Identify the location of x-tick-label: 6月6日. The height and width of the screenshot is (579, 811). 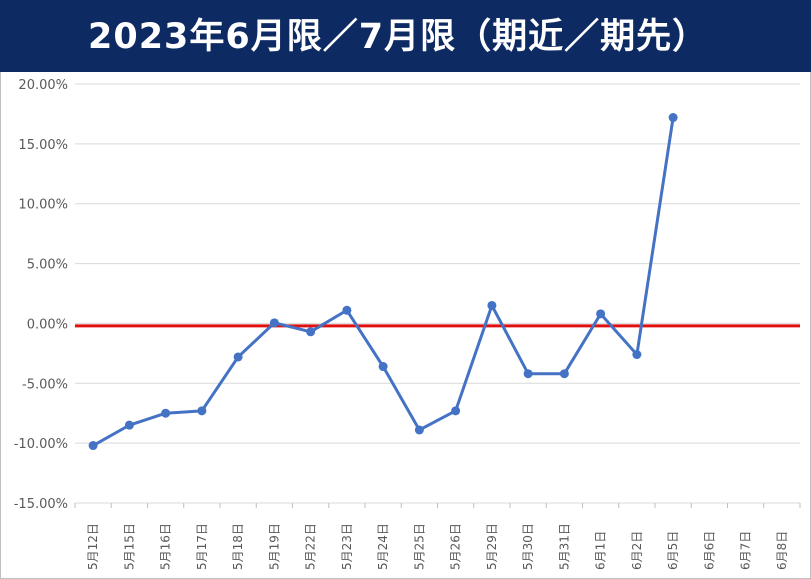
(709, 550).